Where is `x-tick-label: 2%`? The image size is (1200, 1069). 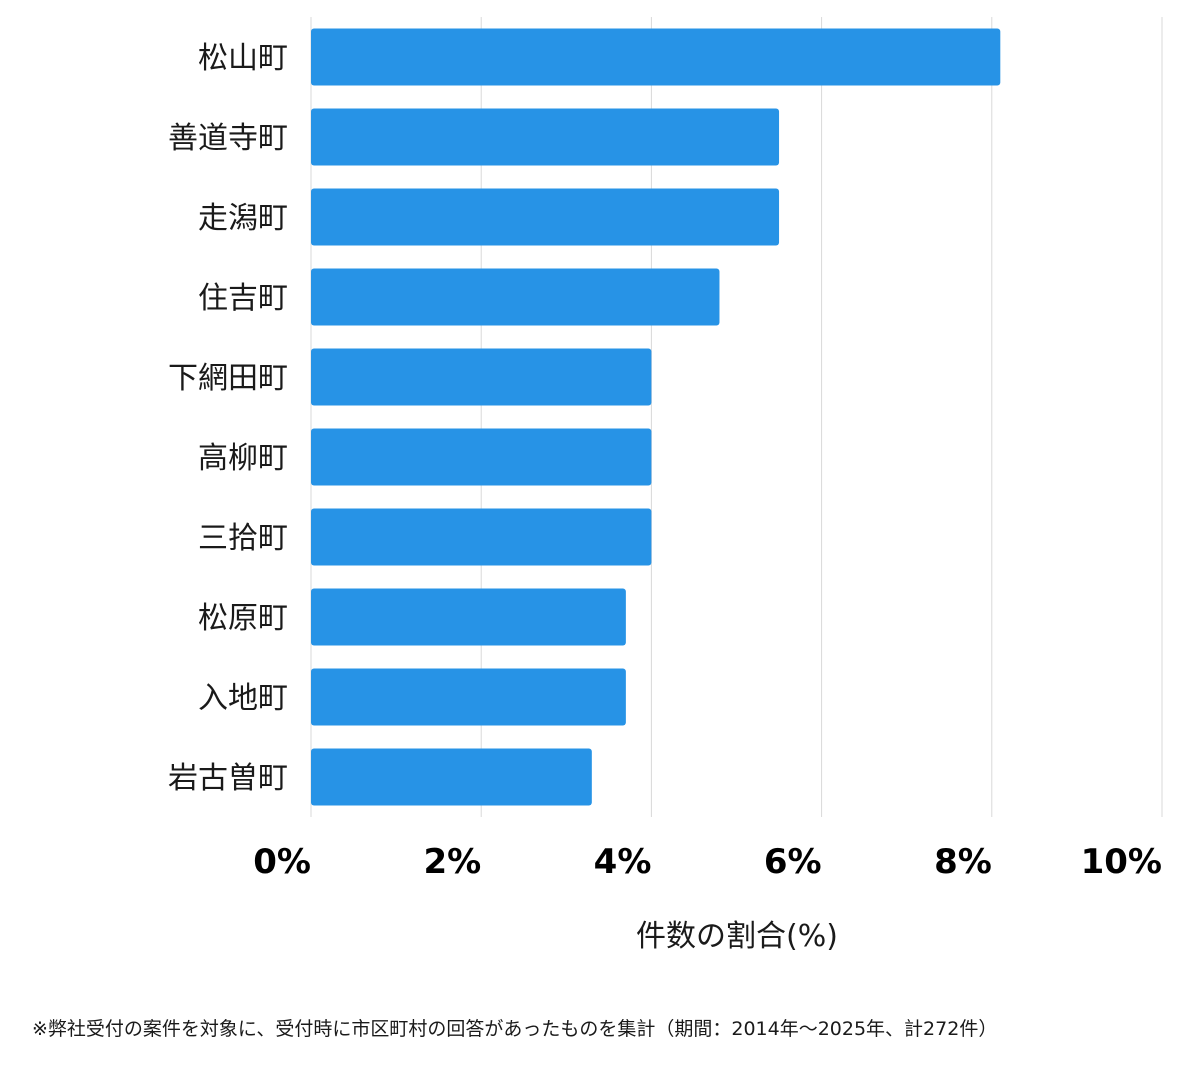 x-tick-label: 2% is located at coordinates (452, 862).